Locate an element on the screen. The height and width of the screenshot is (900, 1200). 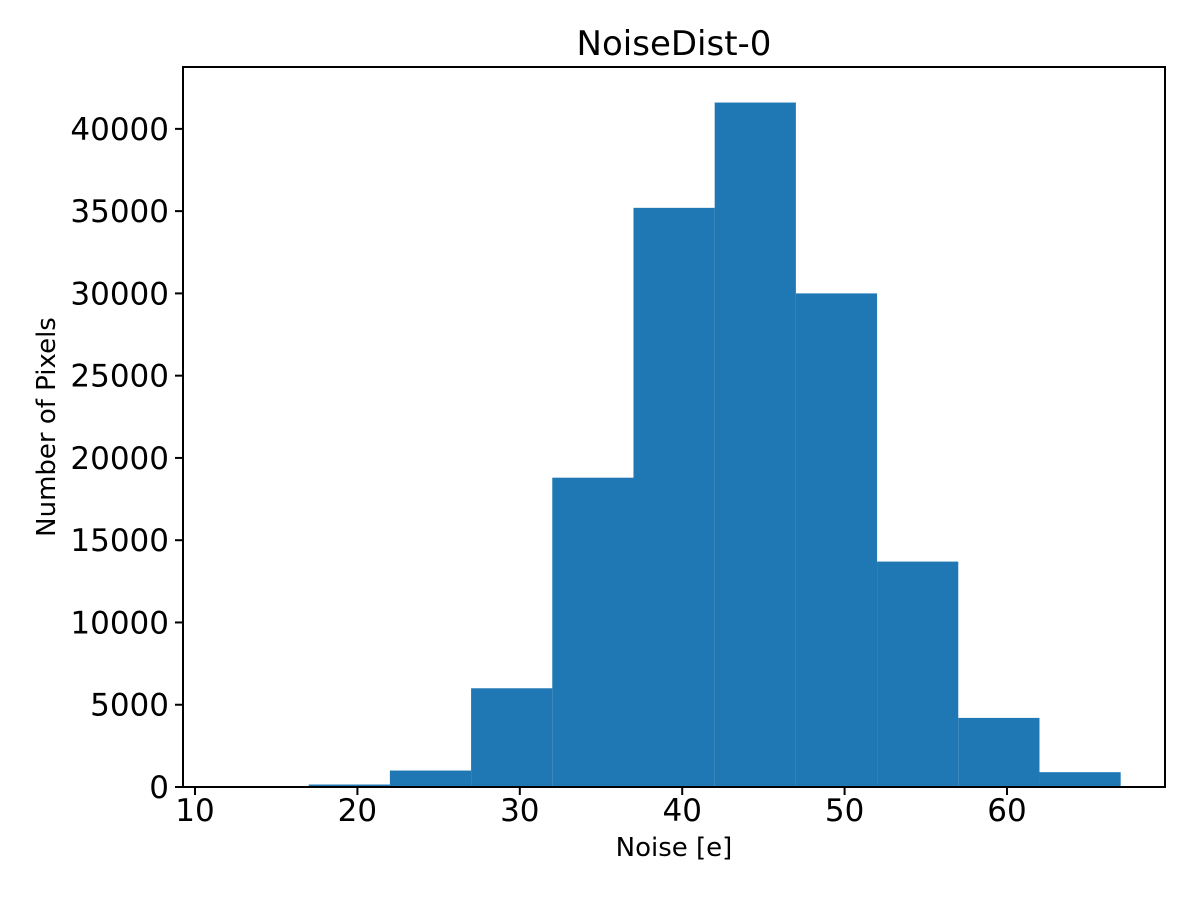
x-axis-label: Noise [e] is located at coordinates (674, 848).